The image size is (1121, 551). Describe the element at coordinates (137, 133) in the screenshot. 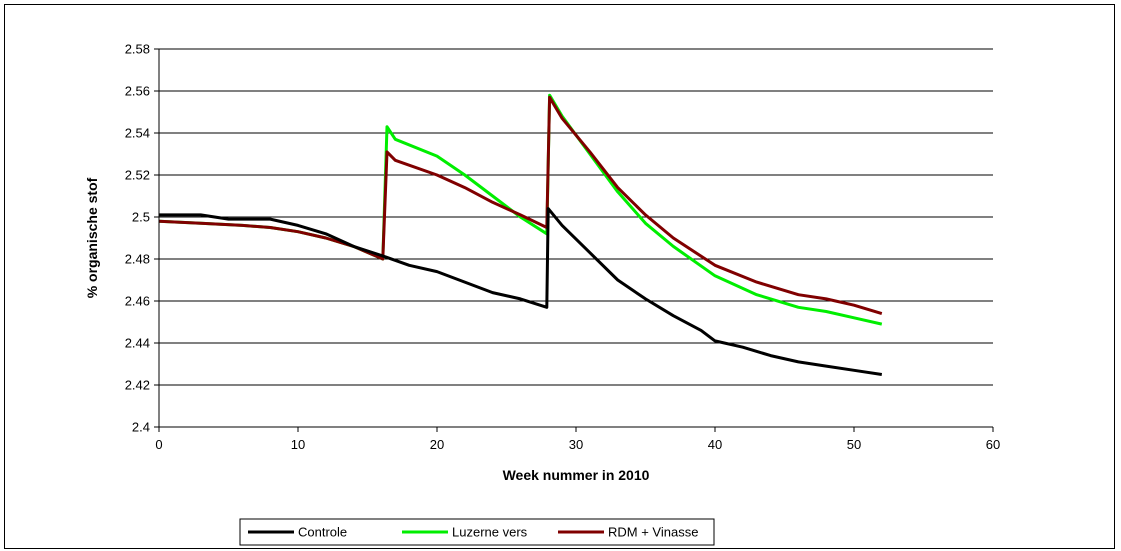

I see `y-tick-label: 2.54` at that location.